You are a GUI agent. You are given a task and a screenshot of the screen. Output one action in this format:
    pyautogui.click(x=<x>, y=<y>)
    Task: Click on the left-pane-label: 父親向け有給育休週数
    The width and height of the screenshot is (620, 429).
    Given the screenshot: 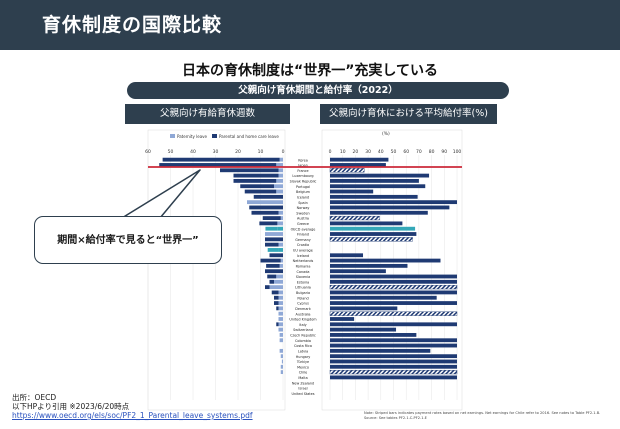 What is the action you would take?
    pyautogui.click(x=207, y=114)
    